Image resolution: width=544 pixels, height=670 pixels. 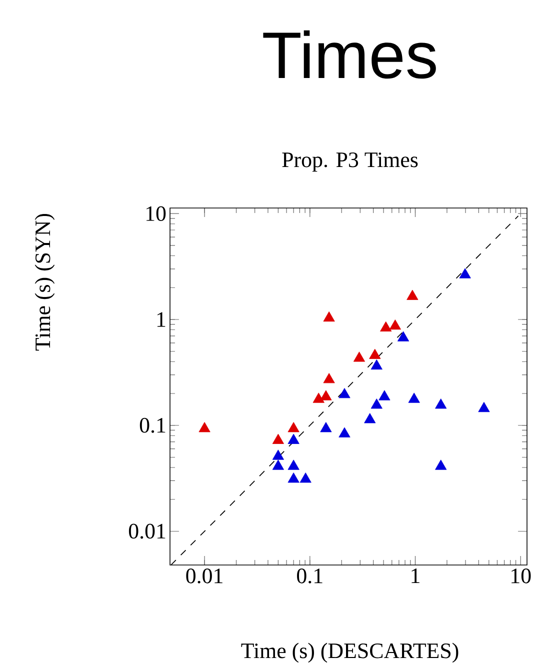 What do you see at coordinates (204, 576) in the screenshot?
I see `x-tick-label: 0.01` at bounding box center [204, 576].